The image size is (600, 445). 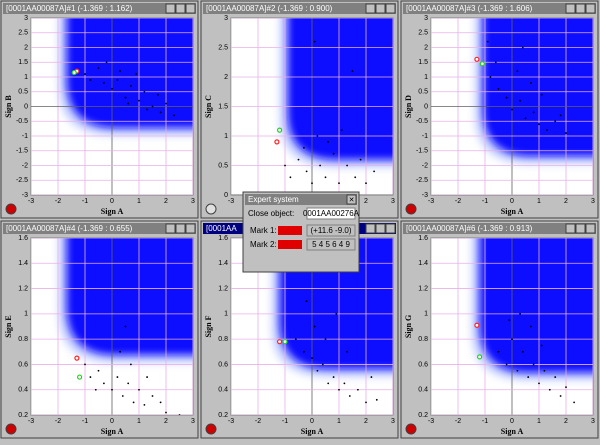 I want to click on y-axis-label: Sign B, so click(x=8, y=106).